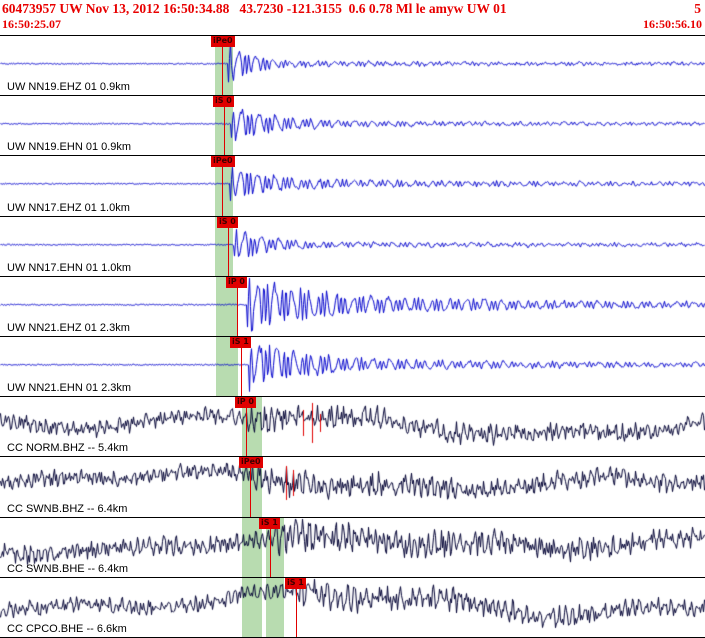  Describe the element at coordinates (67, 508) in the screenshot. I see `trace-label: CC SWNB.BHZ -- 6.4km` at that location.